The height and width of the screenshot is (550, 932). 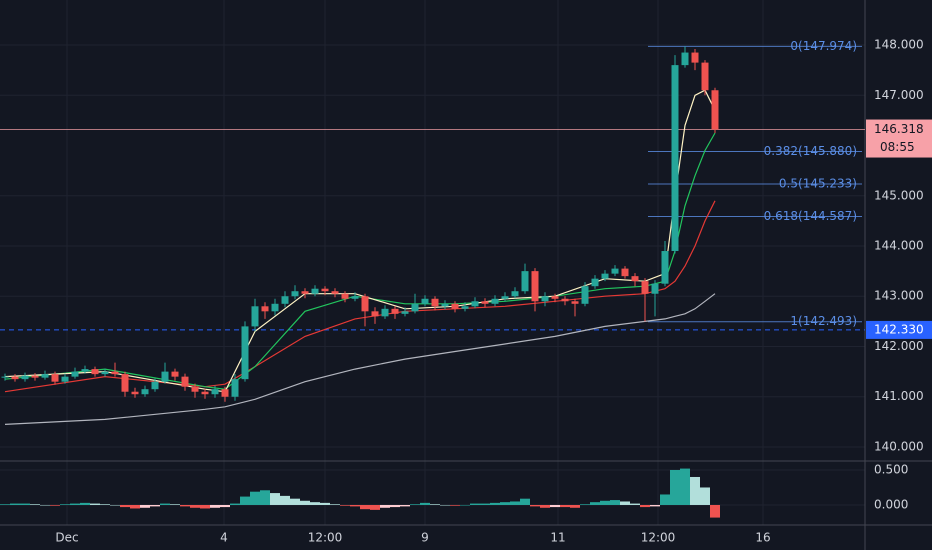 I want to click on fib-label: 0.618(144.587), so click(x=810, y=216).